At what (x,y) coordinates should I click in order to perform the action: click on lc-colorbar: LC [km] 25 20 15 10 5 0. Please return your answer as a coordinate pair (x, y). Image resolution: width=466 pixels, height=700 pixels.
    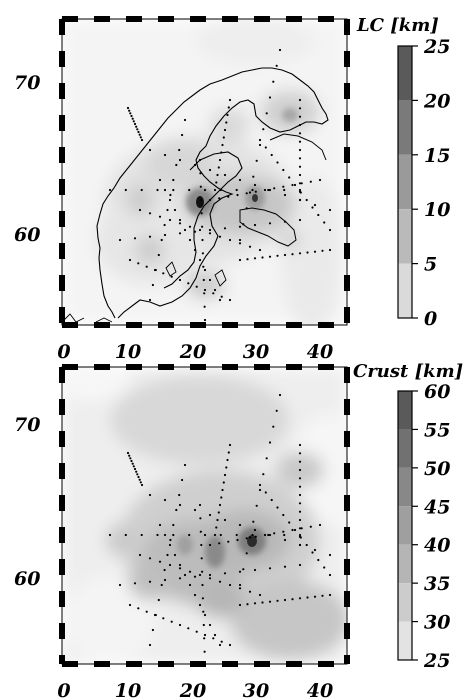
    Looking at the image, I should click on (403, 172).